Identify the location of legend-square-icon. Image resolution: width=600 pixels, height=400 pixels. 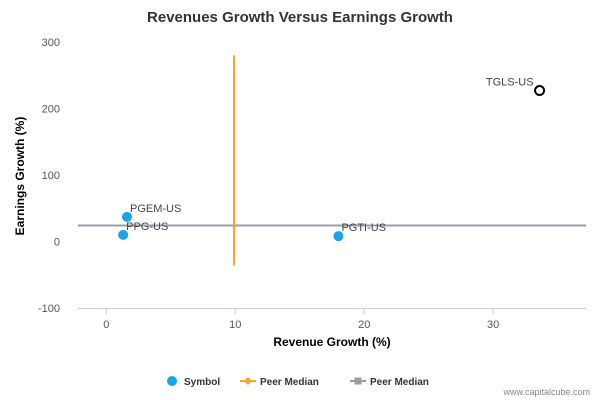
(358, 381).